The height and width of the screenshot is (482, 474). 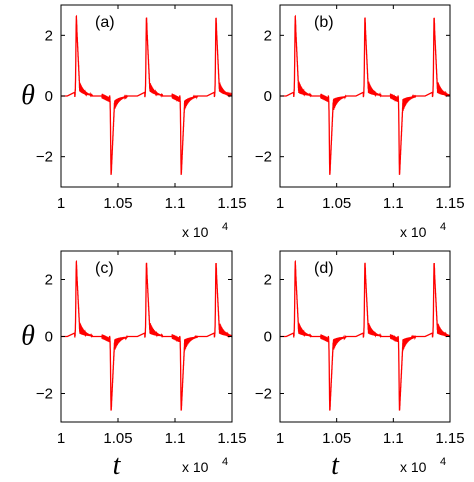 What do you see at coordinates (104, 268) in the screenshot?
I see `panel-label: (c)` at bounding box center [104, 268].